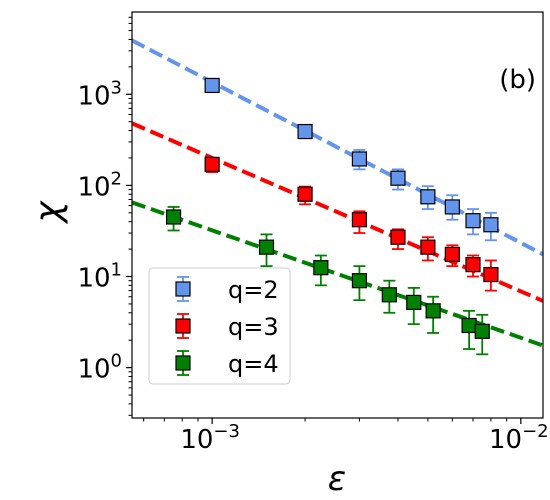 The image size is (550, 500). I want to click on tick-label: 10², so click(99, 185).